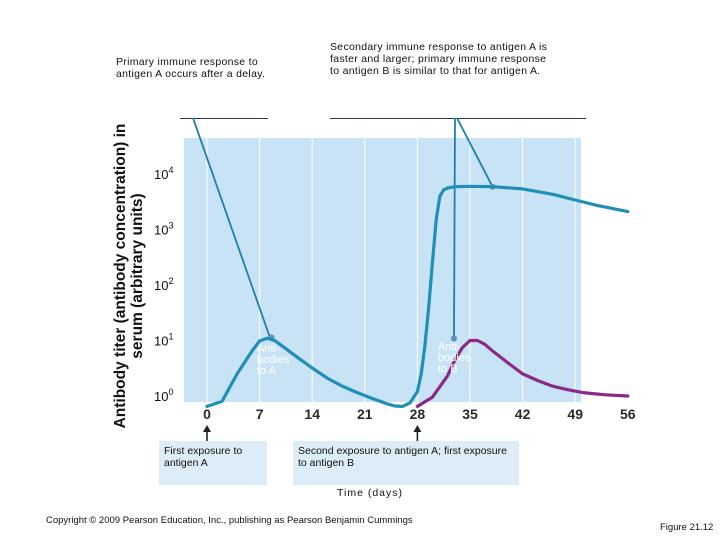  What do you see at coordinates (523, 414) in the screenshot?
I see `x-tick-label-42: 42` at bounding box center [523, 414].